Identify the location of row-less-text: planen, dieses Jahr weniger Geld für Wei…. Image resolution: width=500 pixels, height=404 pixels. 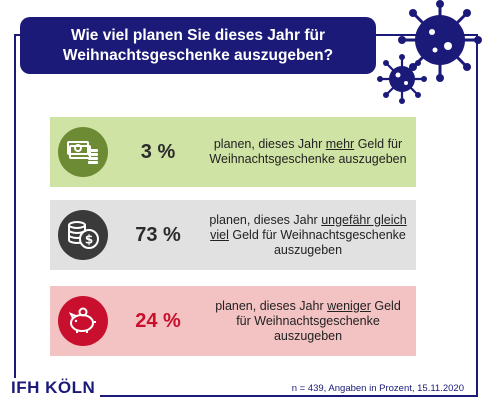
(312, 321).